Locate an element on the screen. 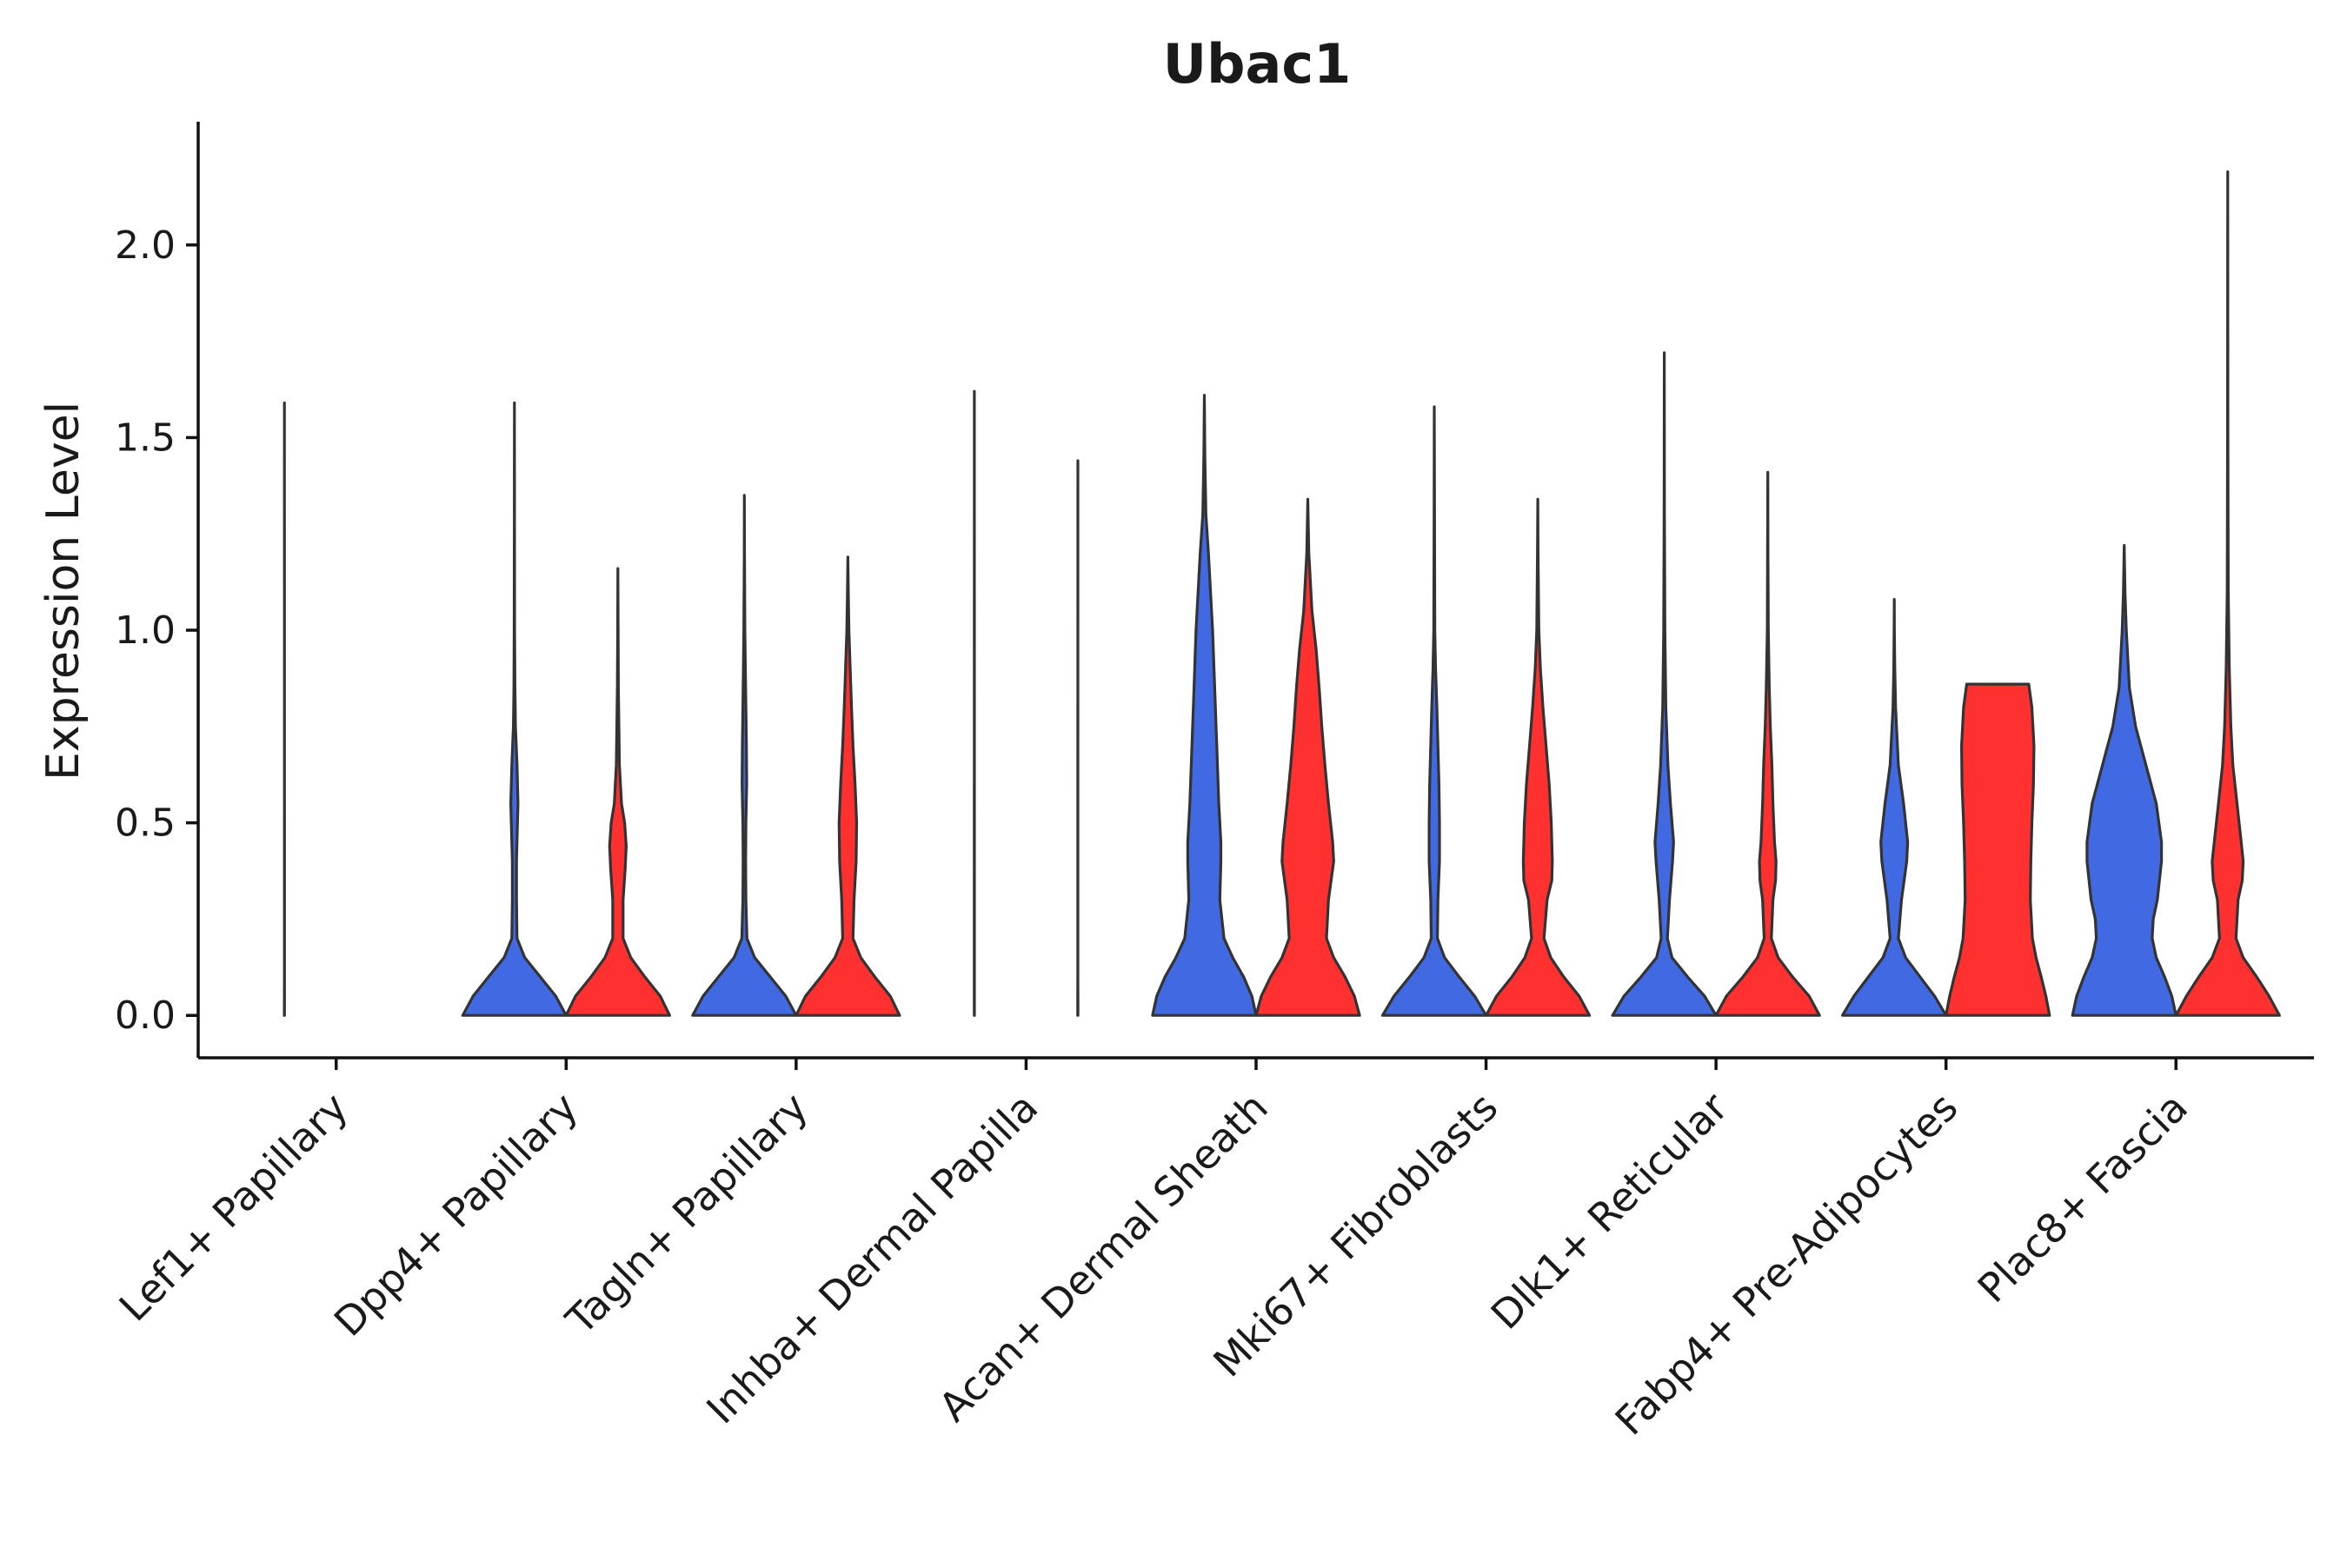 The width and height of the screenshot is (2347, 1568). y-tick-label: 1.5 is located at coordinates (145, 437).